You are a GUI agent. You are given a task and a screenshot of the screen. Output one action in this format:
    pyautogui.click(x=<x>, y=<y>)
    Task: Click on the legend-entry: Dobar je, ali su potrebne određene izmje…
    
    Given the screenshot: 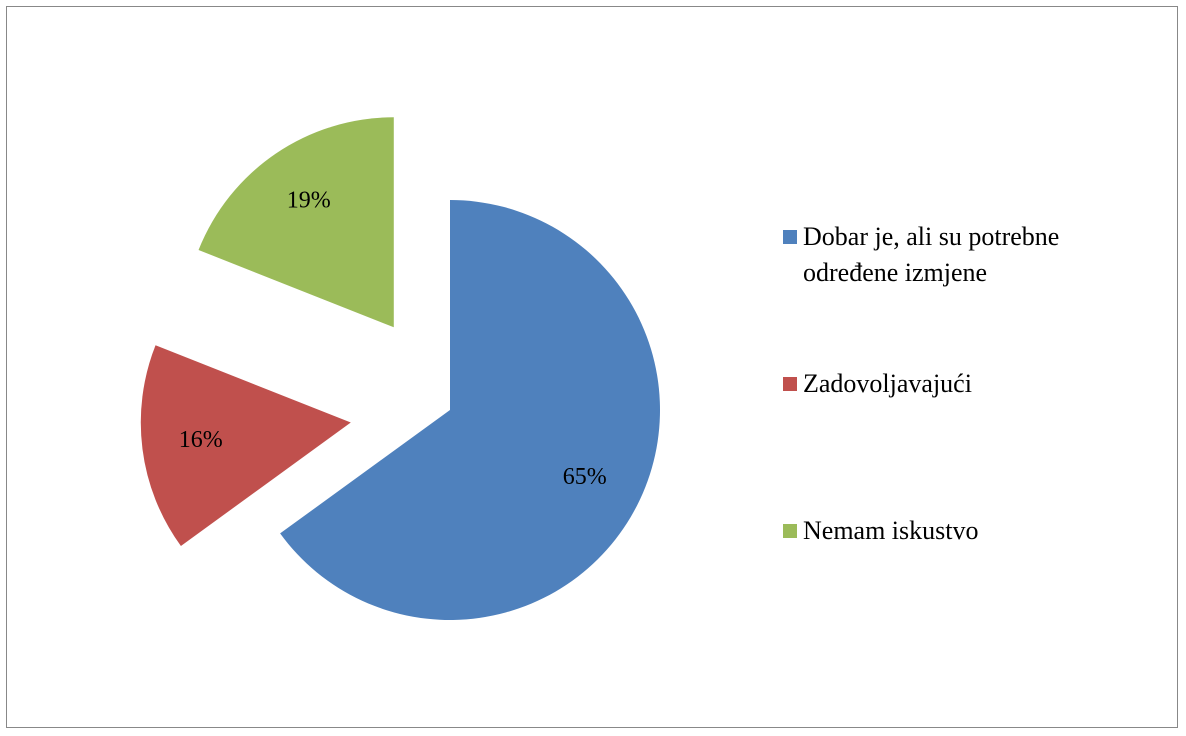 What is the action you would take?
    pyautogui.click(x=963, y=255)
    